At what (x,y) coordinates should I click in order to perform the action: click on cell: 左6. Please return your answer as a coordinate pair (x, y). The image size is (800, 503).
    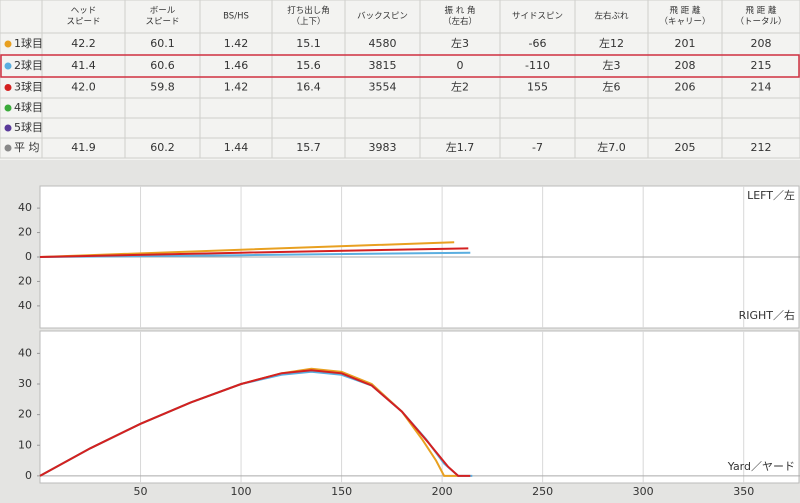
    Looking at the image, I should click on (612, 87).